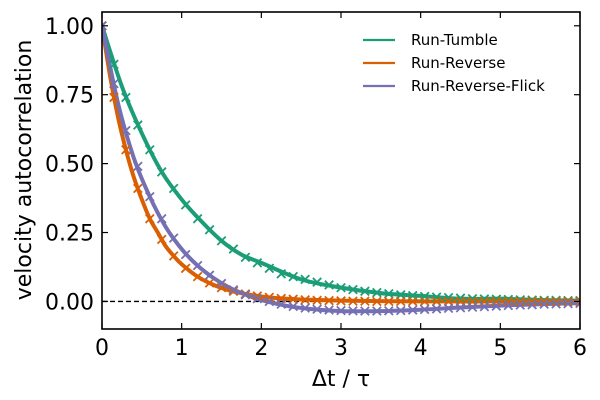 This screenshot has height=400, width=600. What do you see at coordinates (69, 302) in the screenshot?
I see `y-tick-label: 0.00` at bounding box center [69, 302].